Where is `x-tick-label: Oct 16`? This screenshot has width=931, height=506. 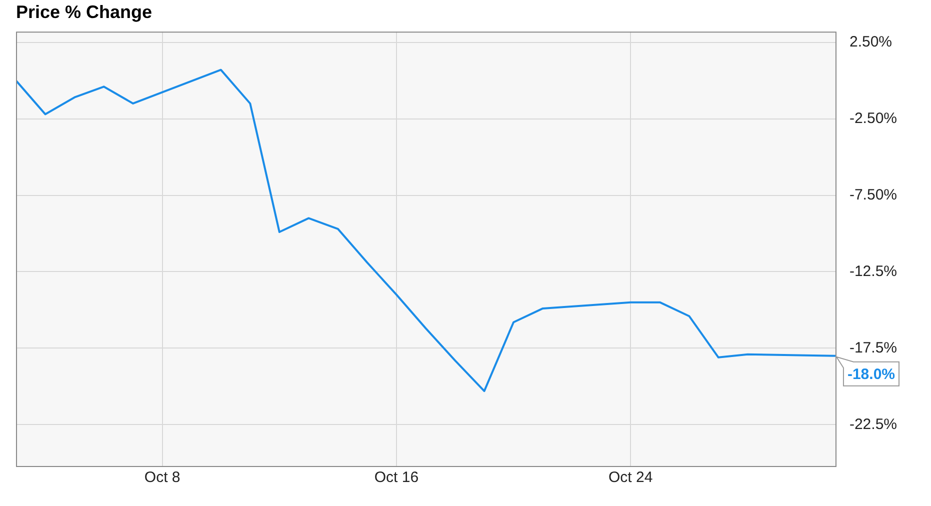 x-tick-label: Oct 16 is located at coordinates (396, 477).